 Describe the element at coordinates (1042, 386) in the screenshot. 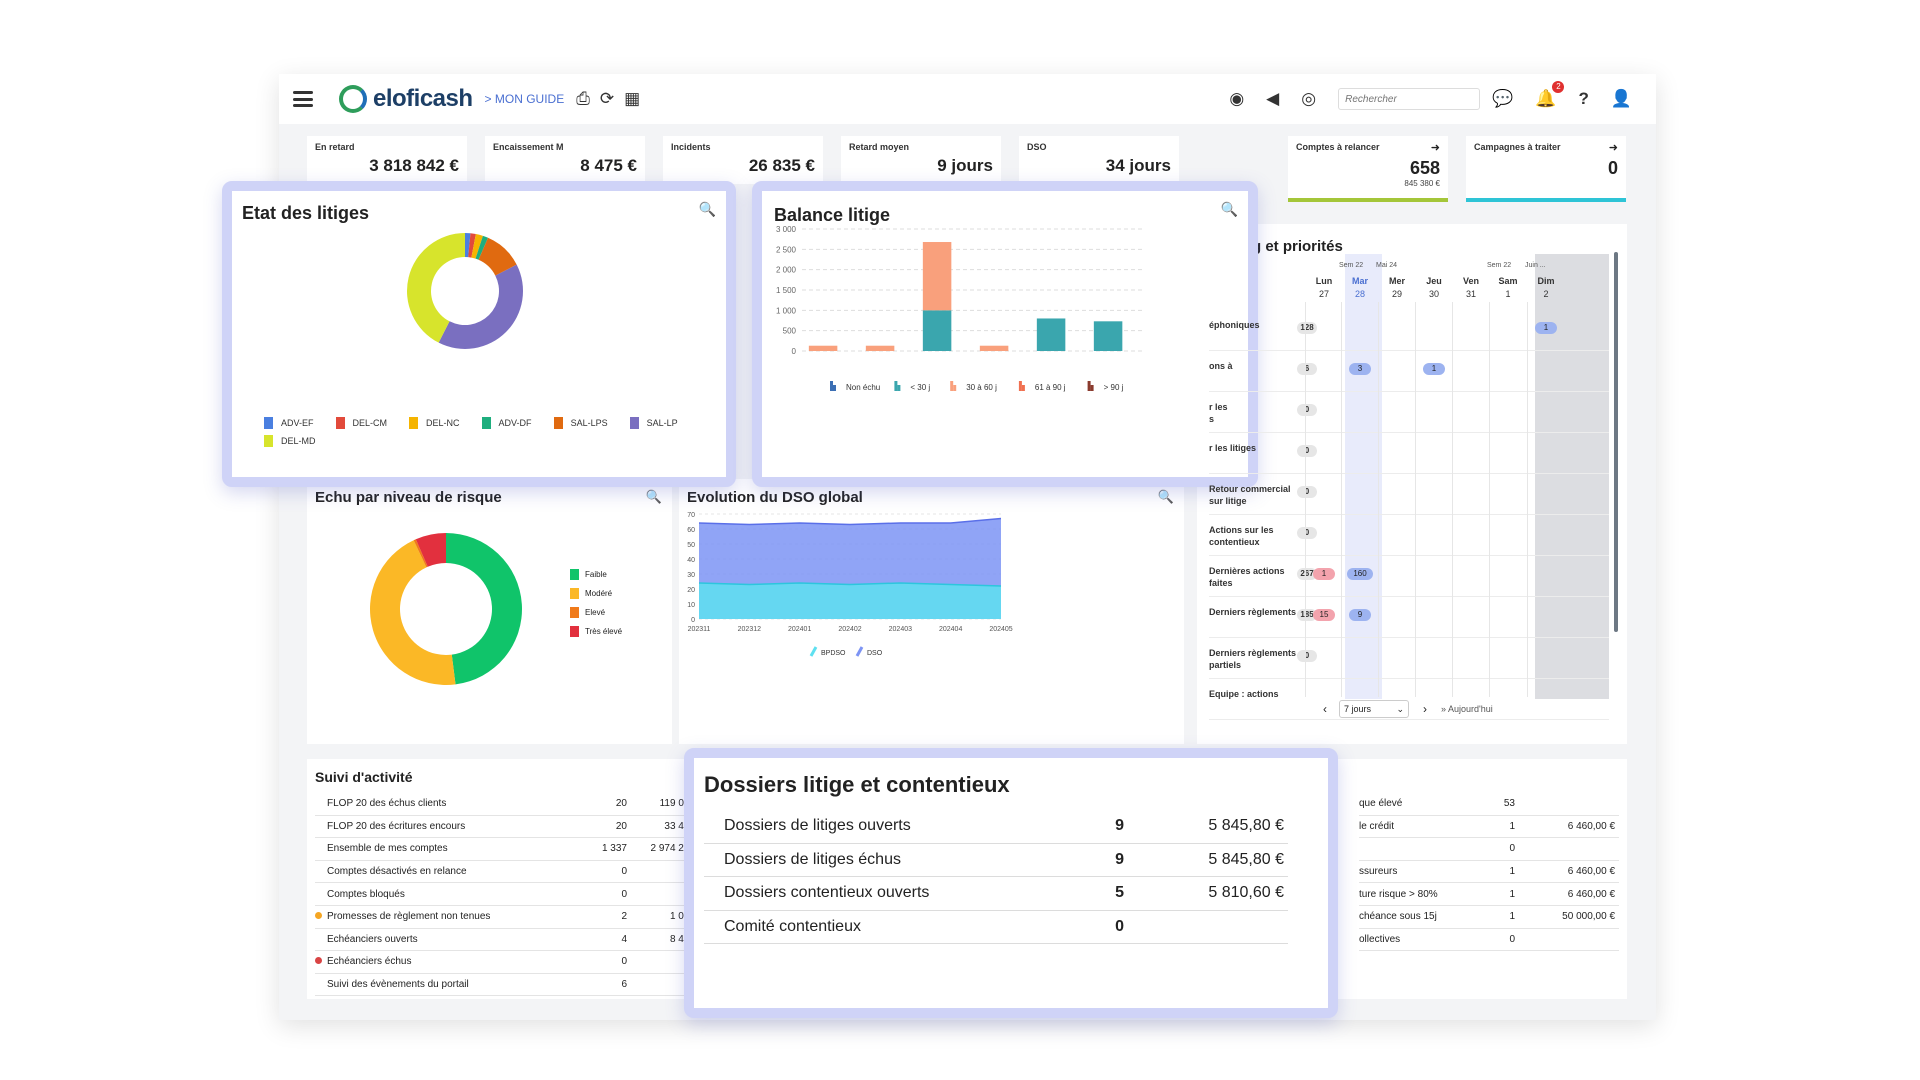

I see `legend-item: 61 à 90 j` at that location.